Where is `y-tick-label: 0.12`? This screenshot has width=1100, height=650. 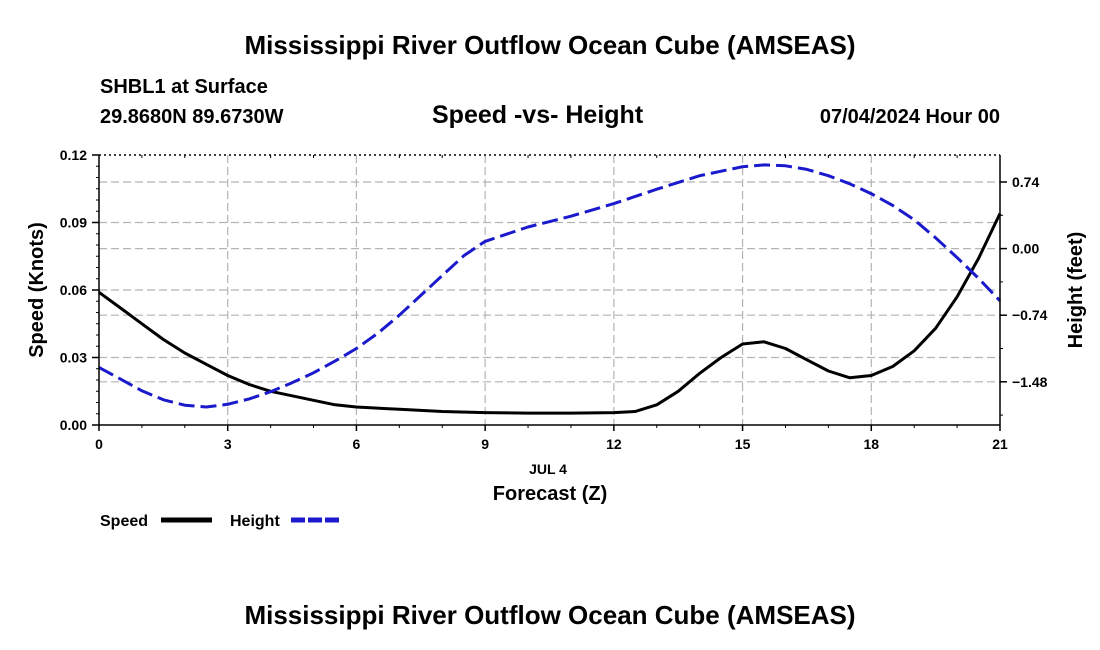
y-tick-label: 0.12 is located at coordinates (73, 155).